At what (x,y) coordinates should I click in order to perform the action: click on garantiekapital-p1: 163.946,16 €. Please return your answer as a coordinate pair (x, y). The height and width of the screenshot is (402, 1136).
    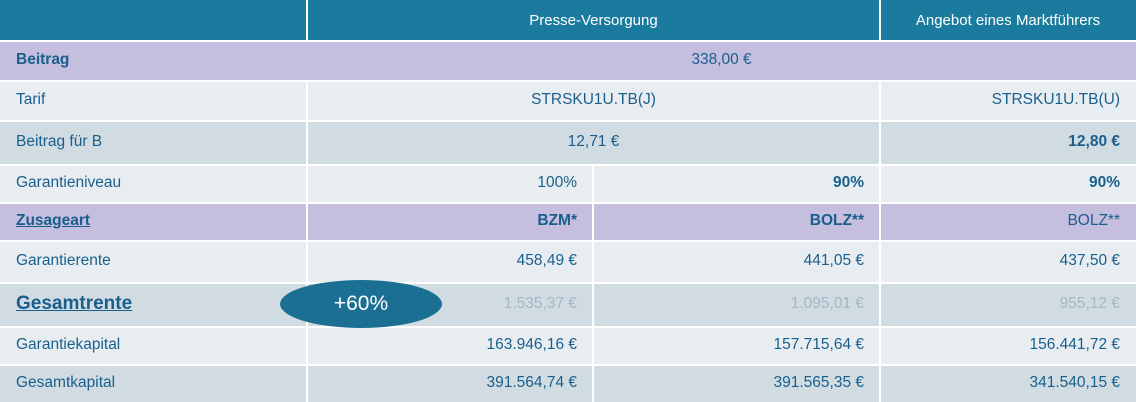
    Looking at the image, I should click on (450, 345).